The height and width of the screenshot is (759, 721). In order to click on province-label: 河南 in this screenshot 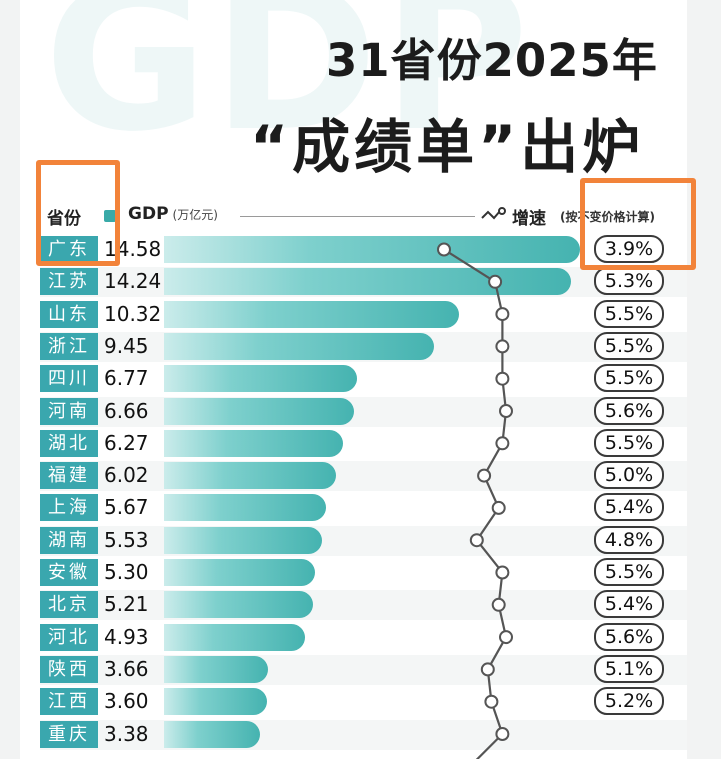, I will do `click(69, 411)`.